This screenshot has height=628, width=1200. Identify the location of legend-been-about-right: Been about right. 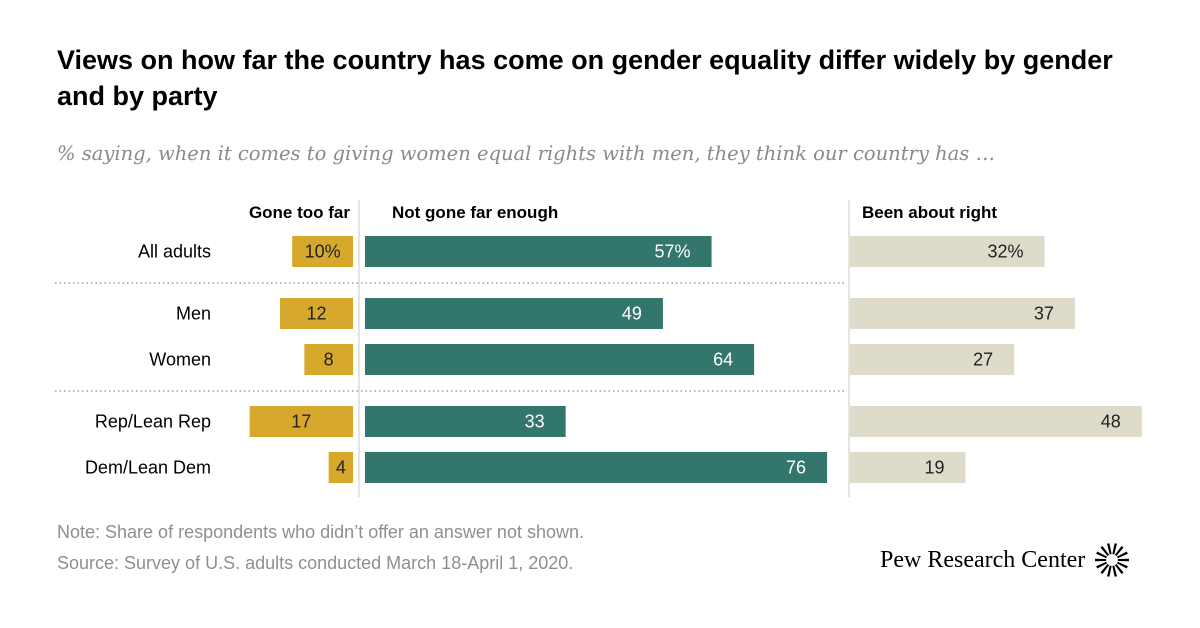
(929, 212).